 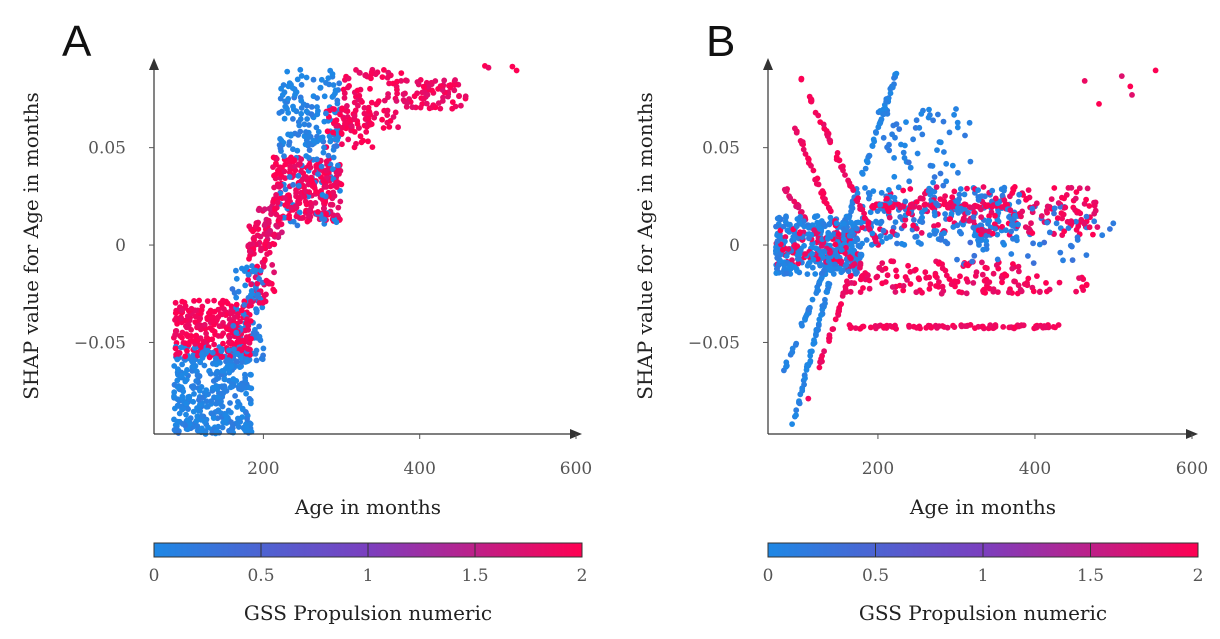 What do you see at coordinates (31, 246) in the screenshot?
I see `y-axis-title: SHAP value for Age in months` at bounding box center [31, 246].